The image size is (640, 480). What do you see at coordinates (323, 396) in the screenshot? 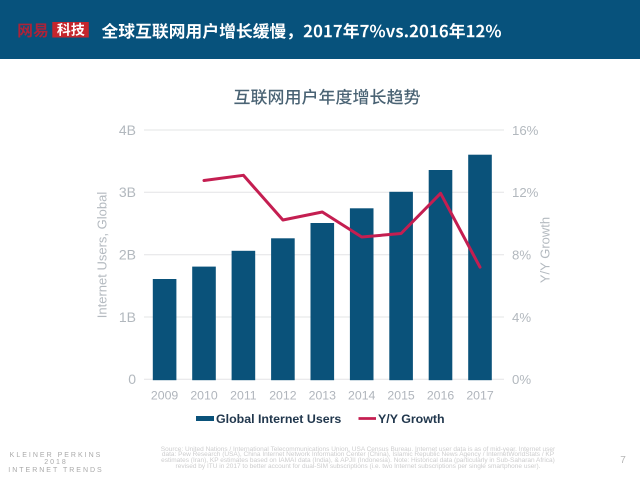
I see `svg-text: 2013` at bounding box center [323, 396].